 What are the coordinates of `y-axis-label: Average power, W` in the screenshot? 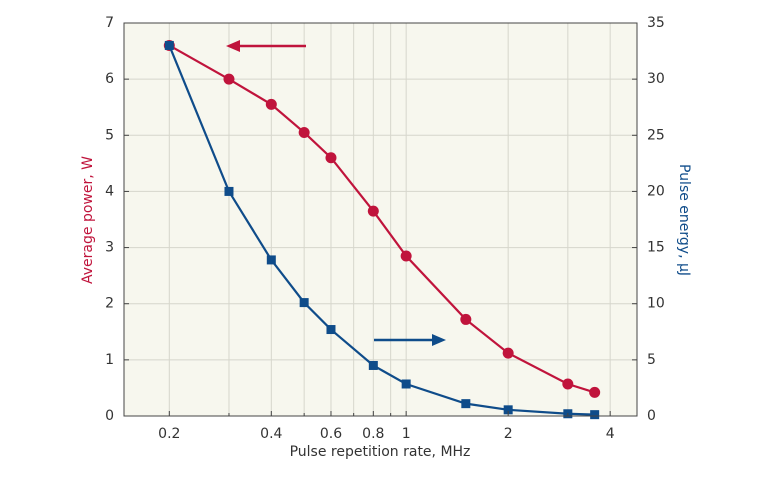 It's located at (88, 220).